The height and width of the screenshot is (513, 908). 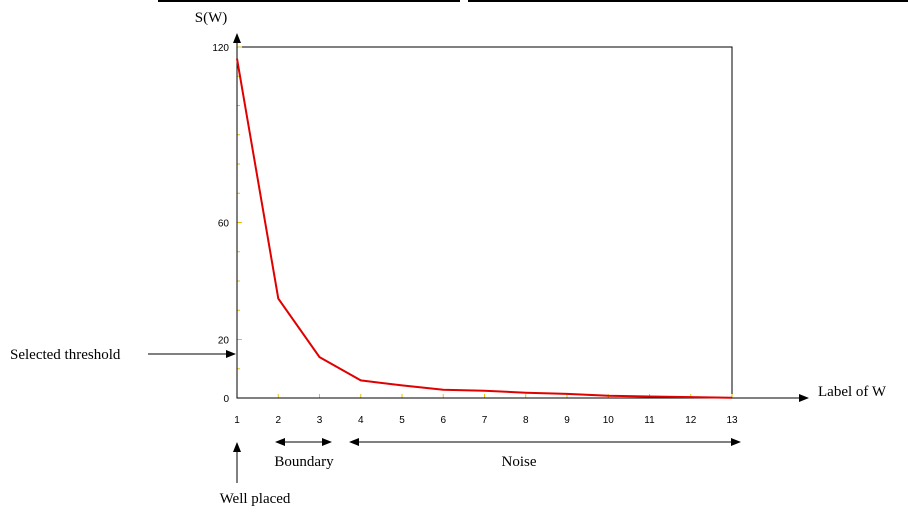 What do you see at coordinates (65, 355) in the screenshot?
I see `threshold-label: Selected threshold` at bounding box center [65, 355].